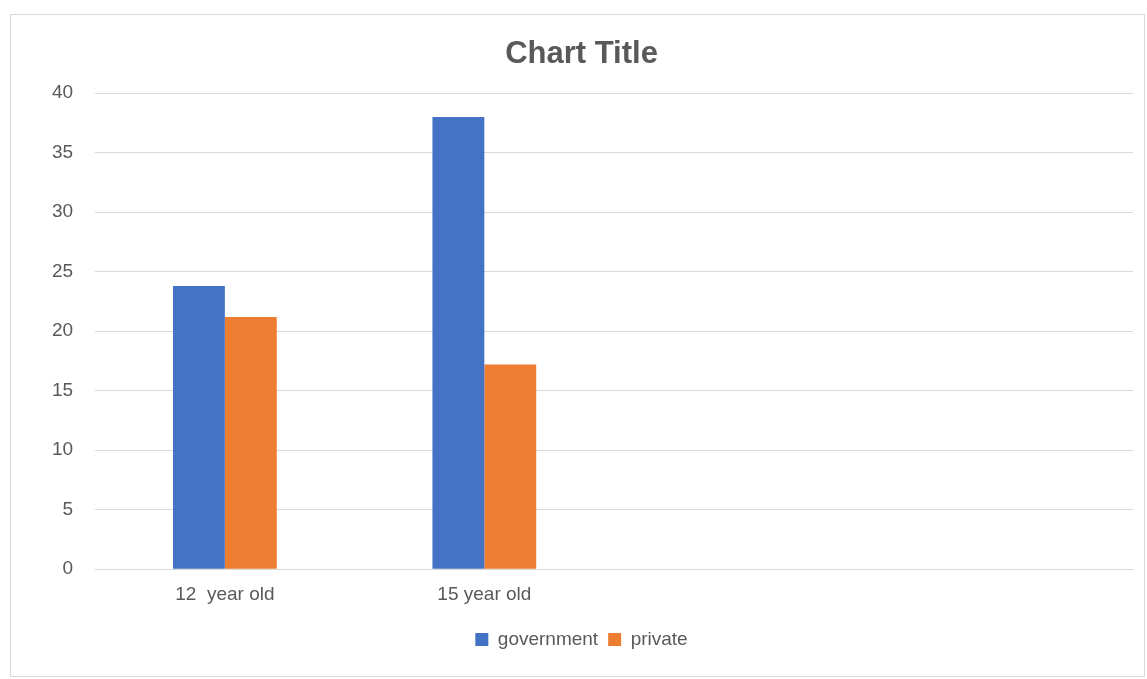 The height and width of the screenshot is (679, 1147). What do you see at coordinates (484, 593) in the screenshot?
I see `x-tick-label: 15 year old` at bounding box center [484, 593].